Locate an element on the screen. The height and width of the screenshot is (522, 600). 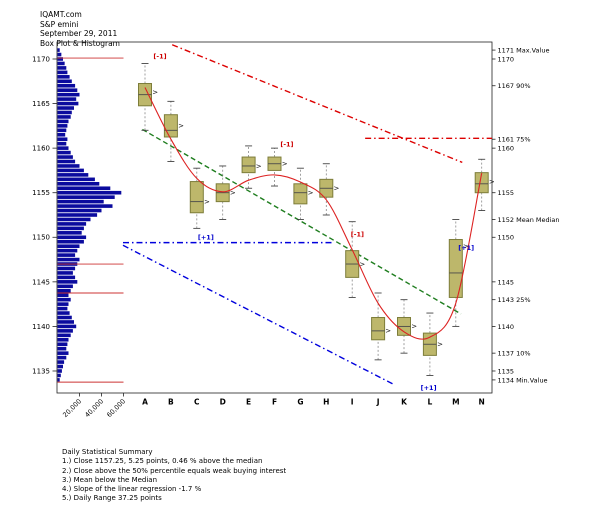
close-marker-A: > is located at coordinates (155, 93).